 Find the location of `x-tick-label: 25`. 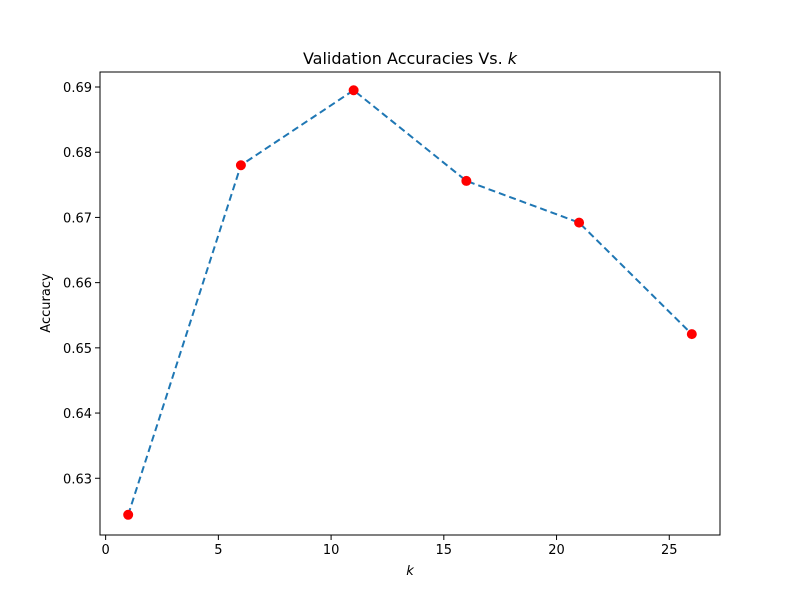

x-tick-label: 25 is located at coordinates (669, 550).